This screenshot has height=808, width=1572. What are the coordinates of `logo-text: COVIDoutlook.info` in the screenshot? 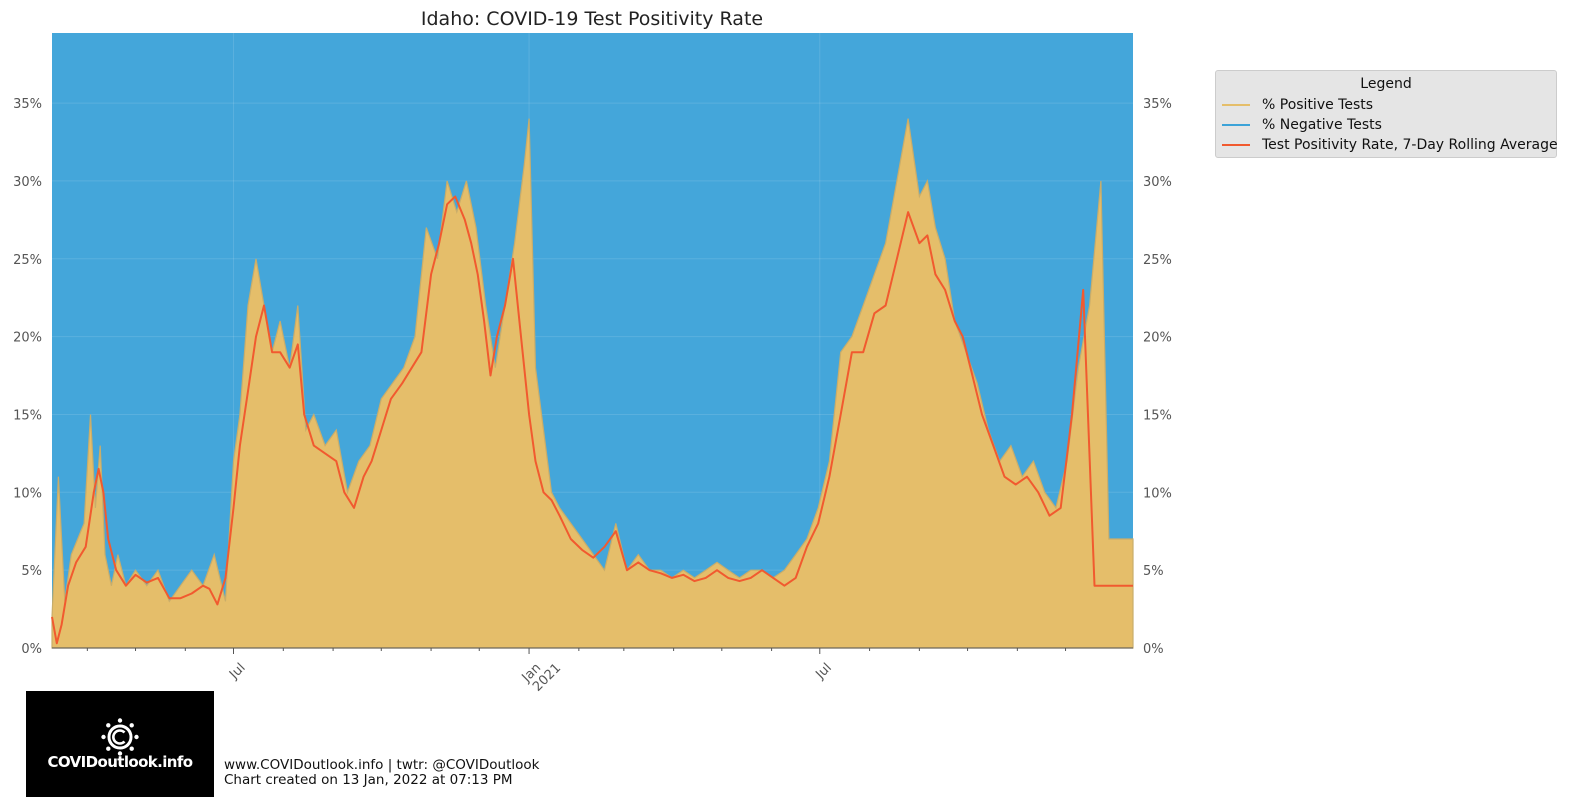 It's located at (120, 762).